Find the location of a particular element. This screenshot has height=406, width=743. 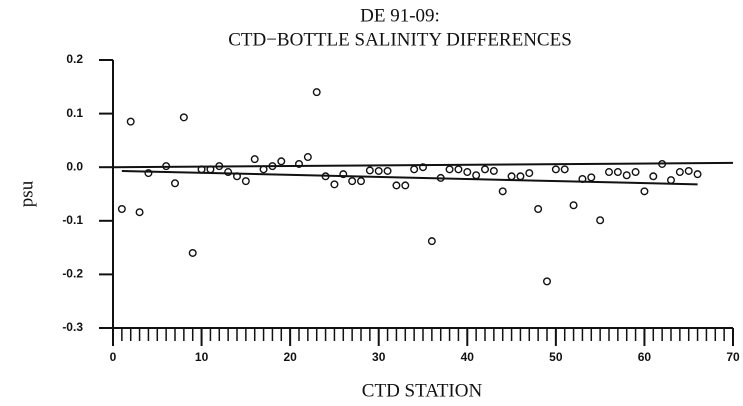

x-tick-label: 50 is located at coordinates (556, 357).